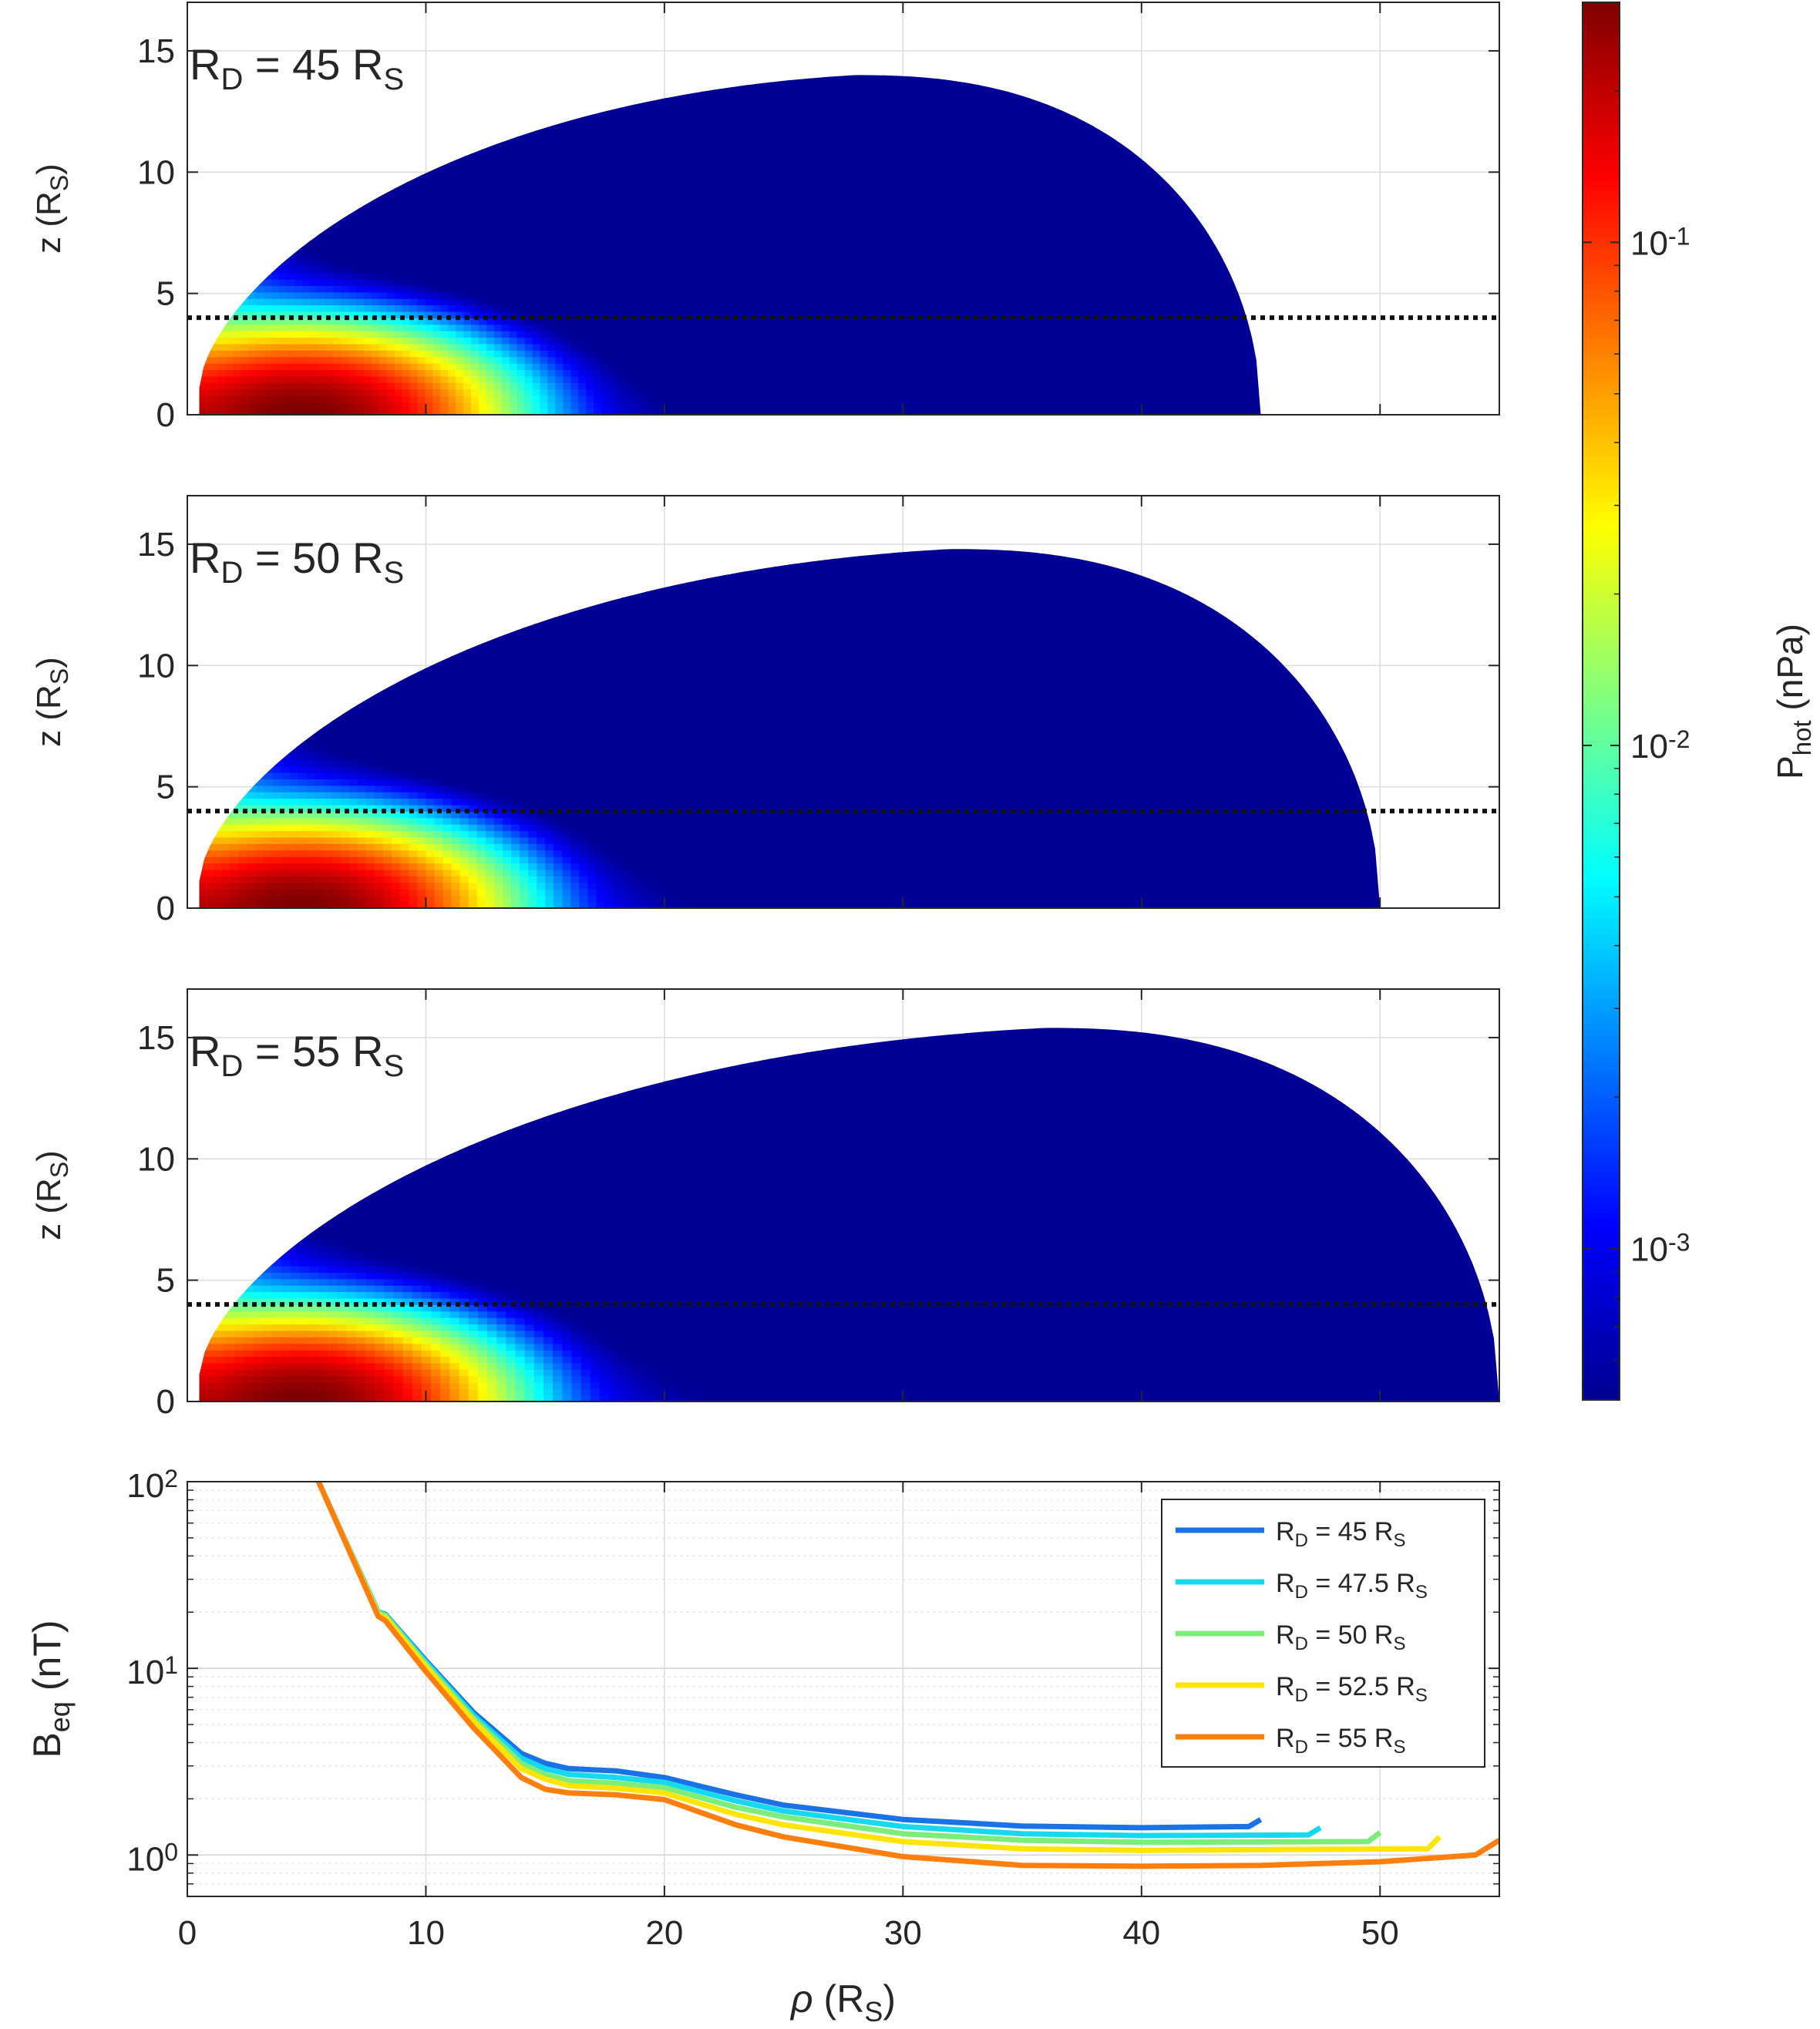  What do you see at coordinates (297, 561) in the screenshot?
I see `panel-label: RD = 50 RS` at bounding box center [297, 561].